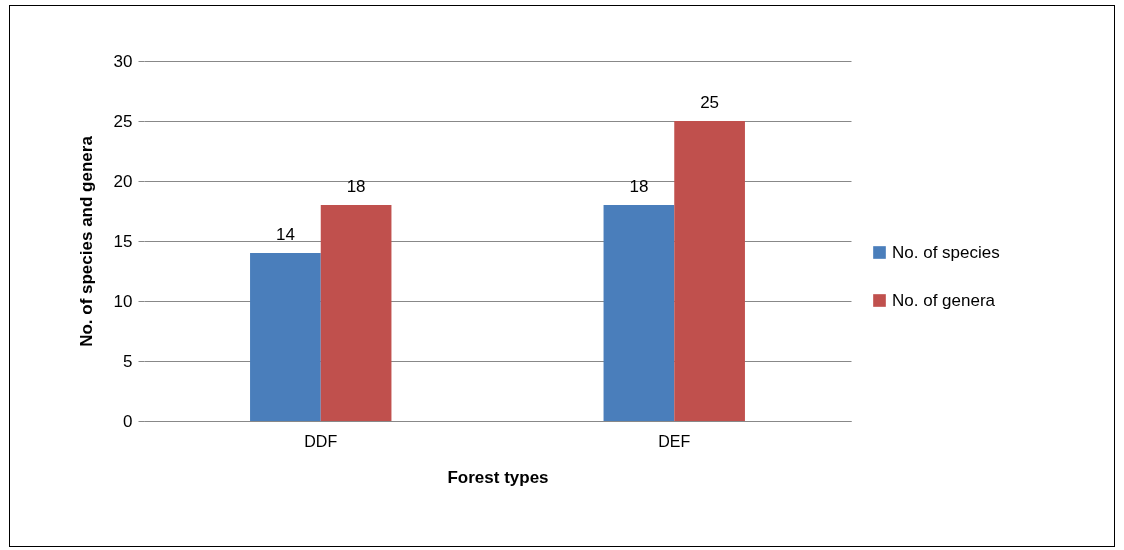 This screenshot has height=550, width=1124. I want to click on legend-label: No. of species, so click(946, 252).